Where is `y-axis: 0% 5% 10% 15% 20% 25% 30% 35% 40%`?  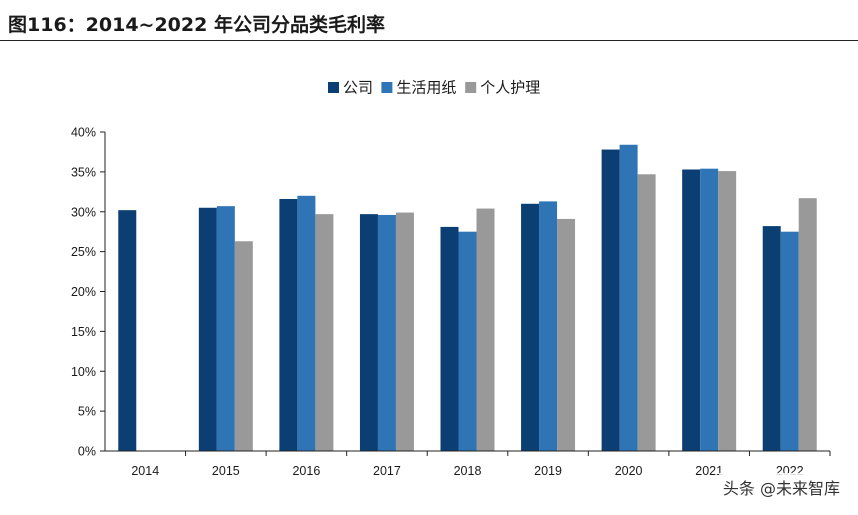 y-axis: 0% 5% 10% 15% 20% 25% 30% 35% 40% is located at coordinates (88, 292).